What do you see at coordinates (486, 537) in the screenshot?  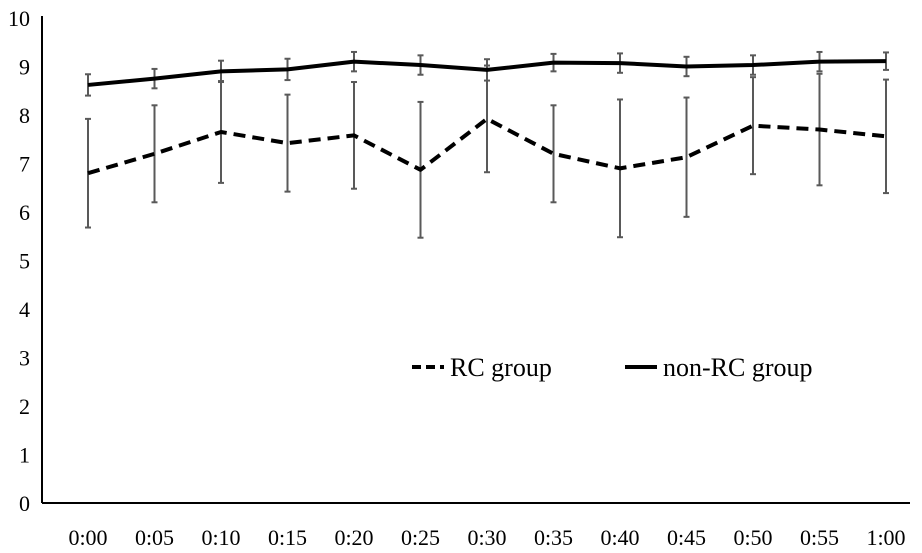 I see `x-tick-label: 0:30` at bounding box center [486, 537].